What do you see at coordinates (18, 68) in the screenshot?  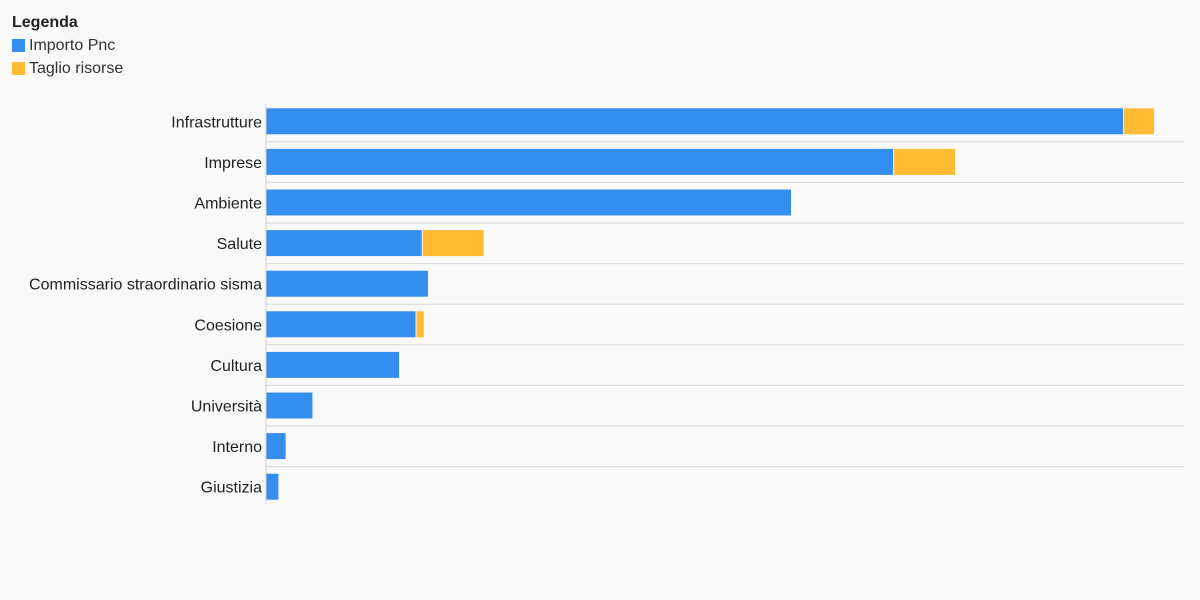 I see `legend-swatch-taglio` at bounding box center [18, 68].